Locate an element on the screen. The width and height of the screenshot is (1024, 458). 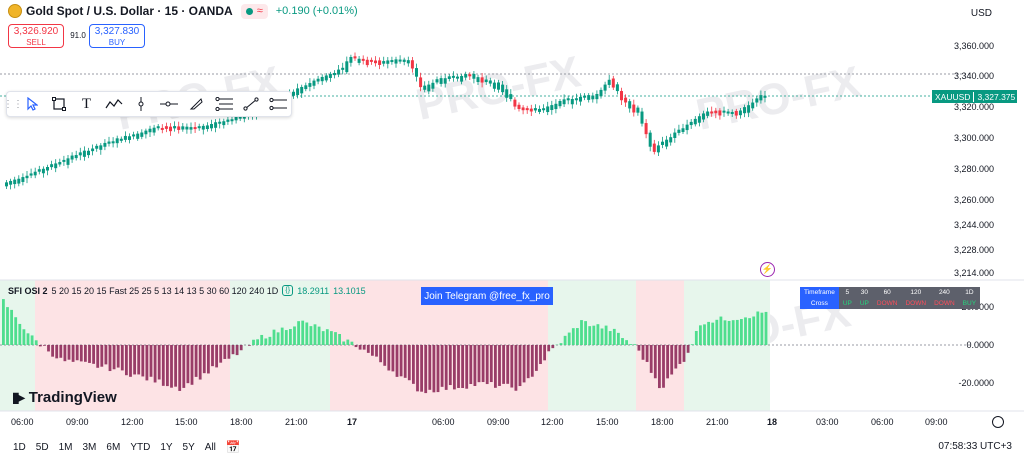
parallel-channel-icon is located at coordinates (278, 104).